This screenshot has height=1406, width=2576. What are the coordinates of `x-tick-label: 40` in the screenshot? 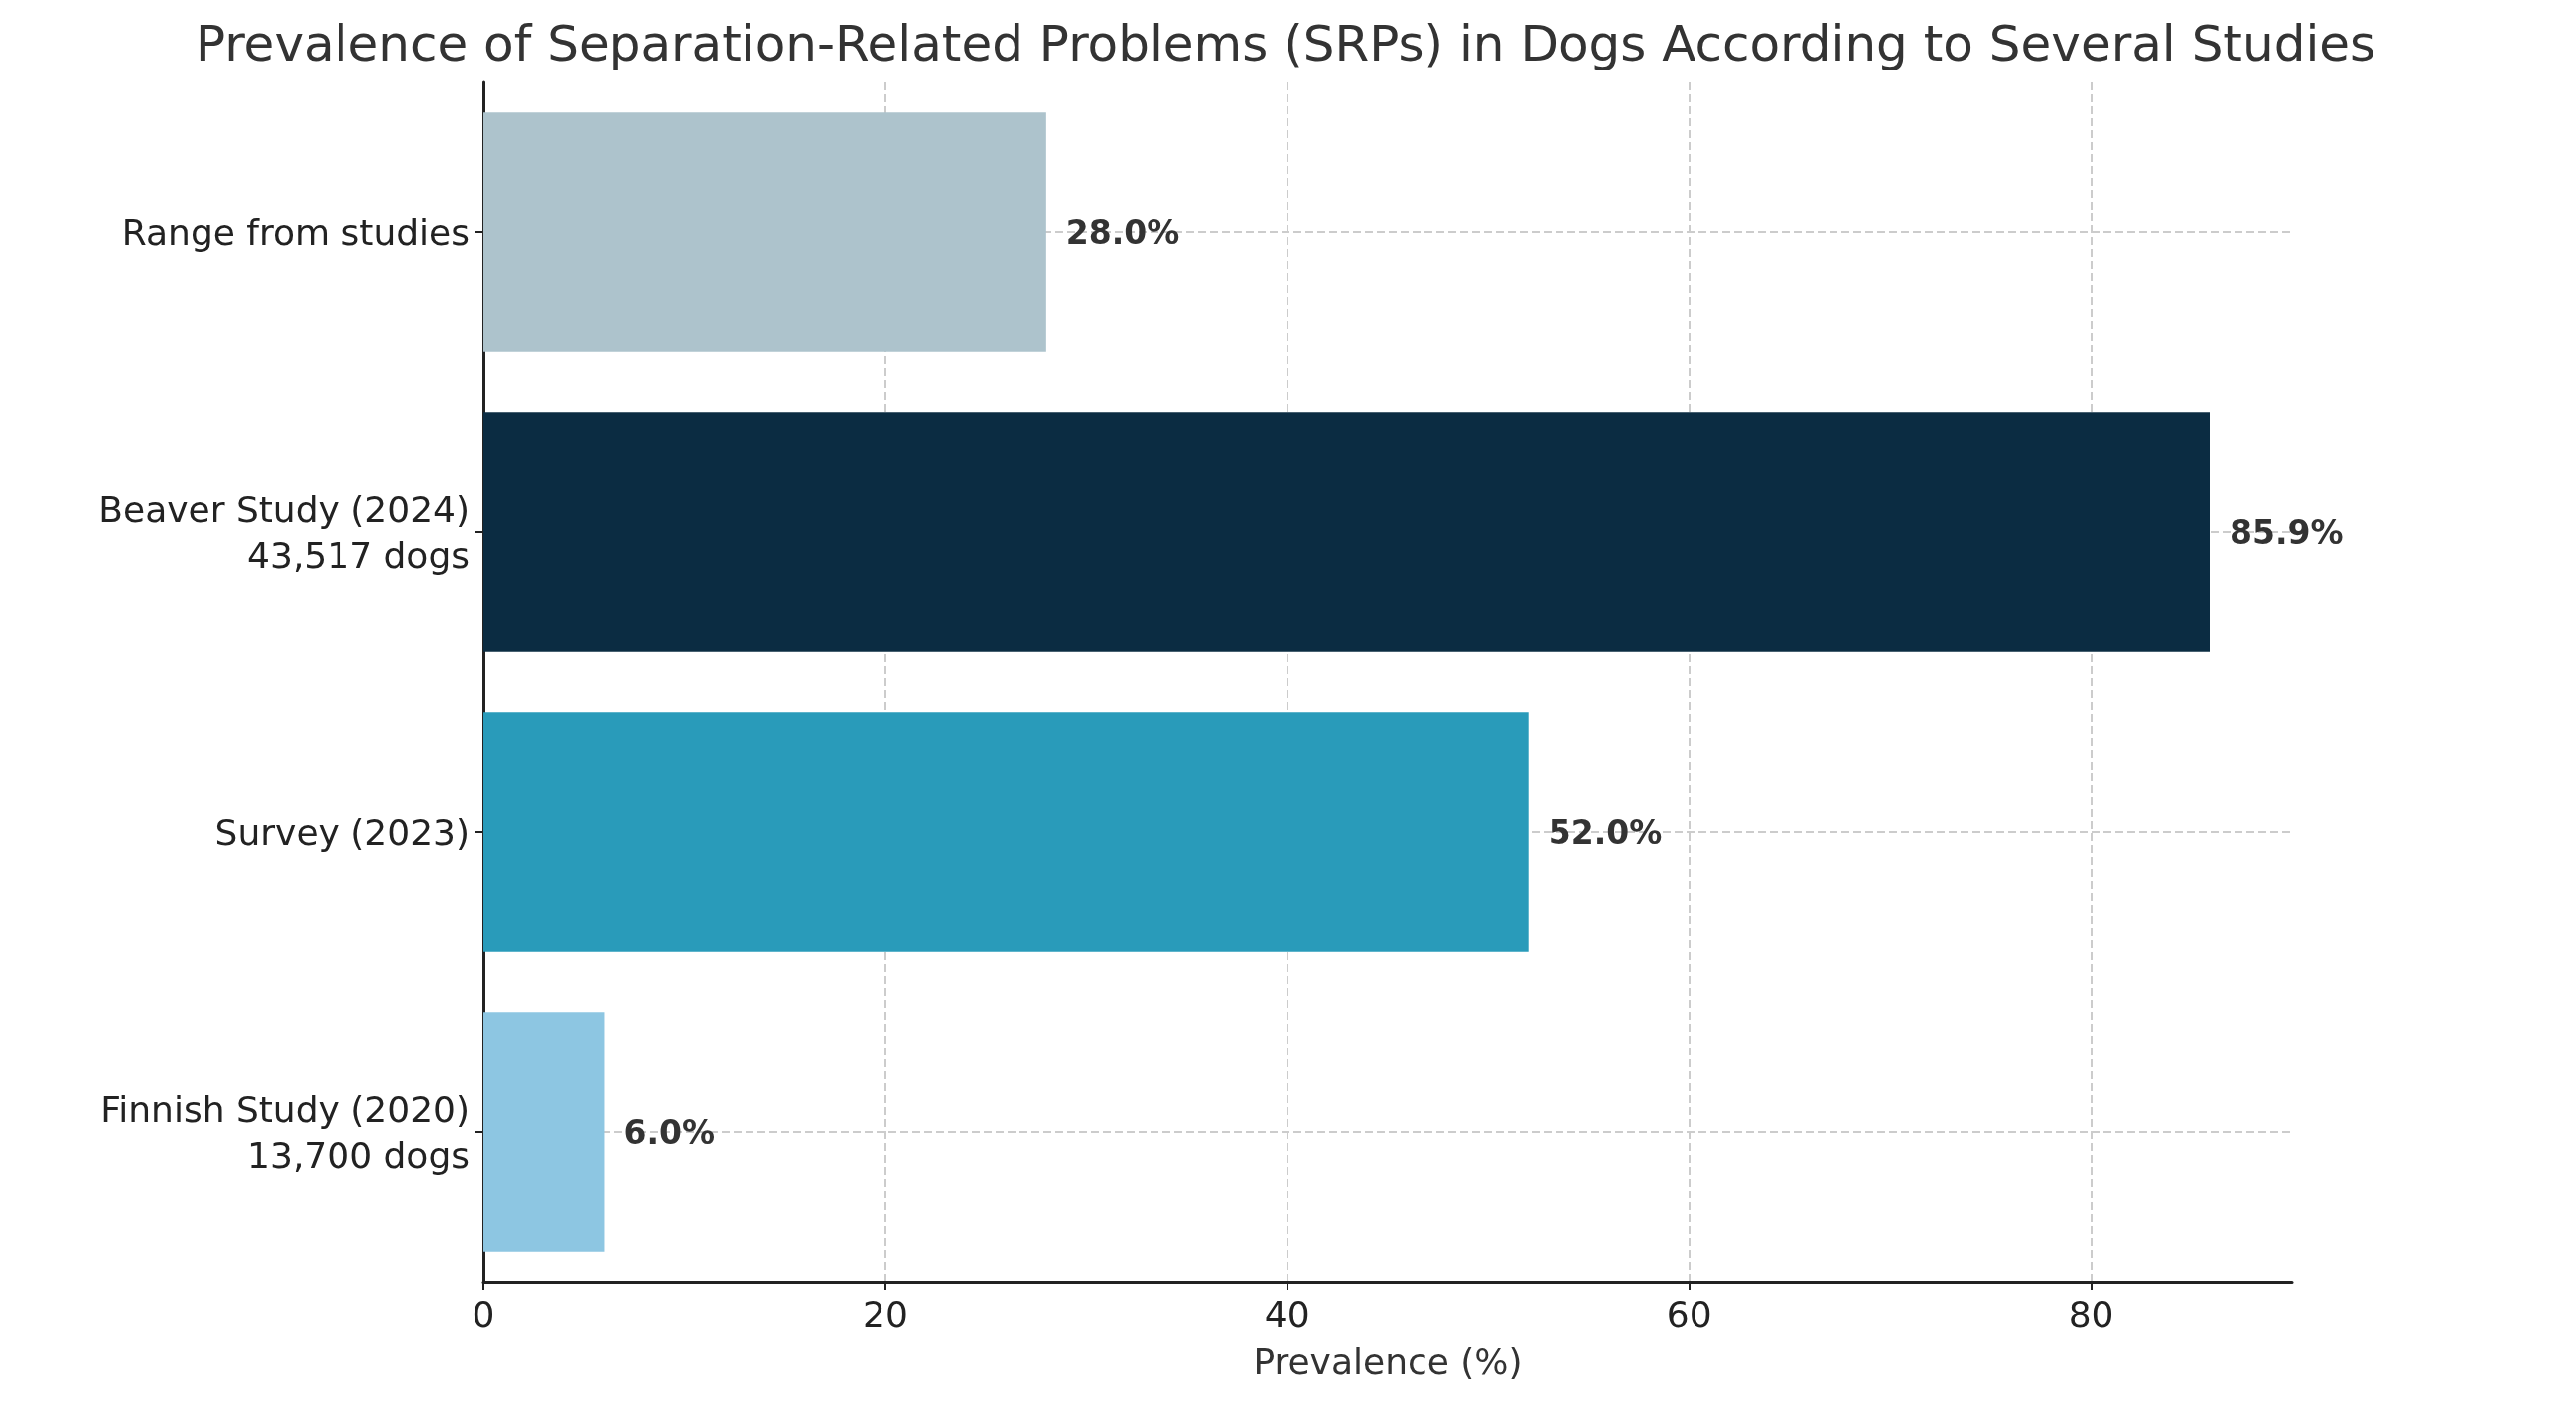 It's located at (1287, 1314).